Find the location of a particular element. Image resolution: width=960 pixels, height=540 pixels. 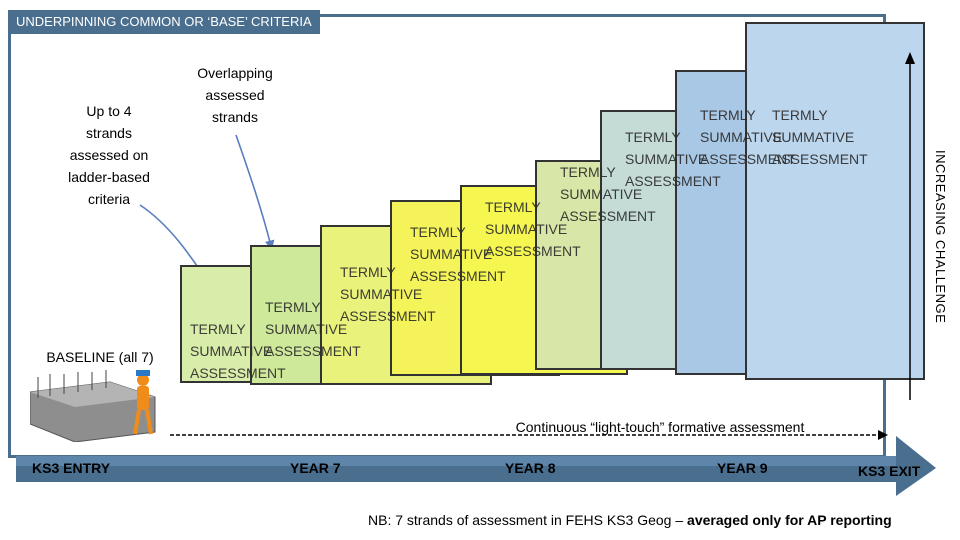

ladder-criteria-note-line: ladder-based is located at coordinates (109, 177).